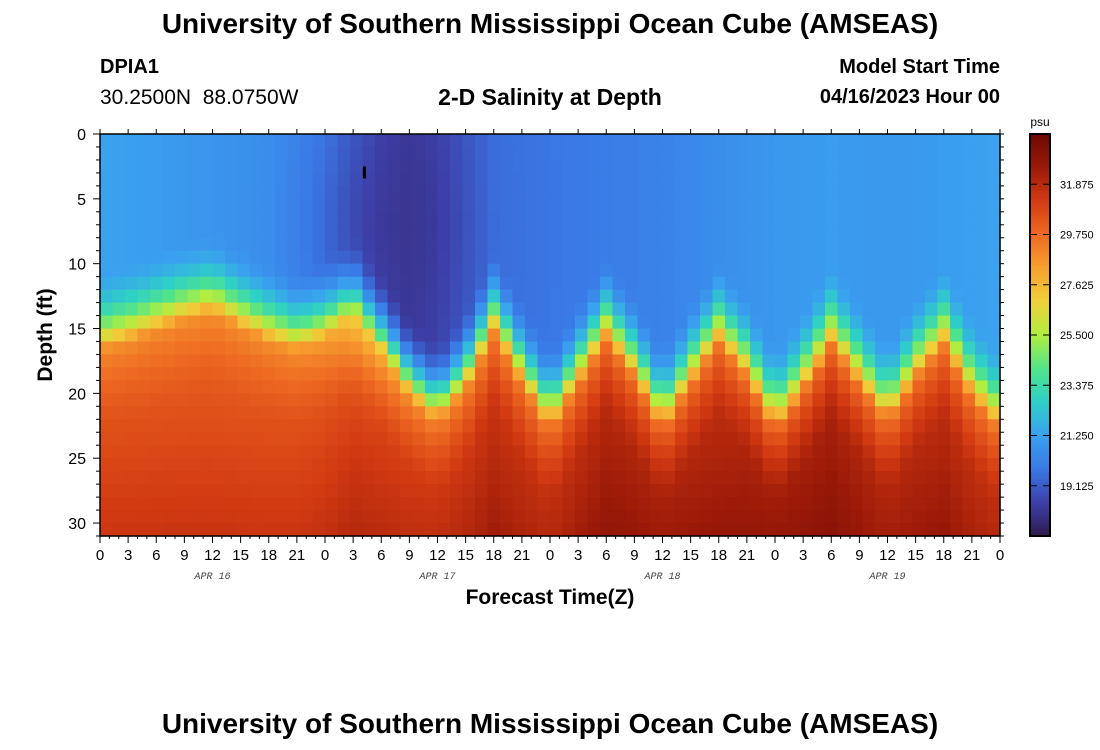  What do you see at coordinates (634, 555) in the screenshot?
I see `x-tick-label: 9` at bounding box center [634, 555].